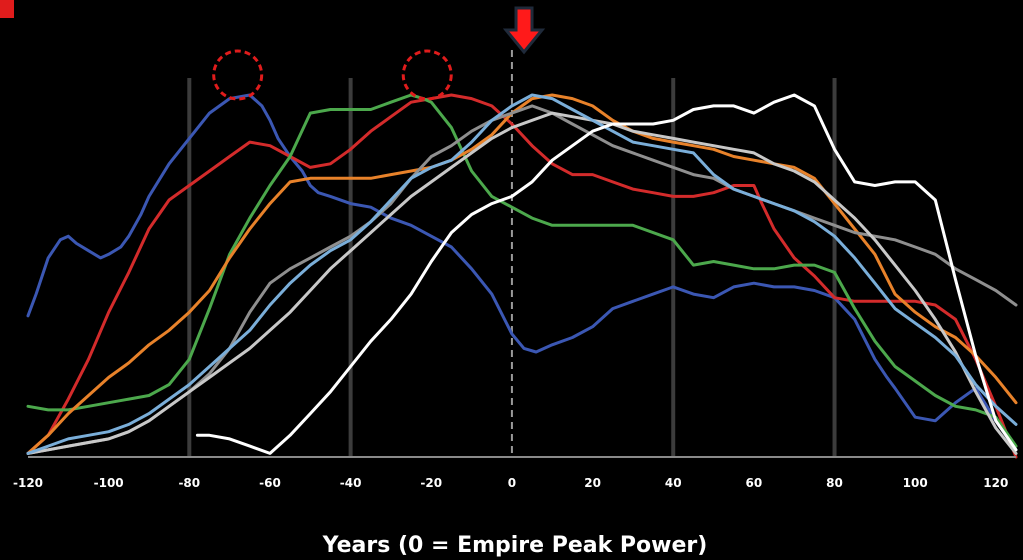 The image size is (1023, 560). What do you see at coordinates (332, 75) in the screenshot?
I see `peak-markers` at bounding box center [332, 75].